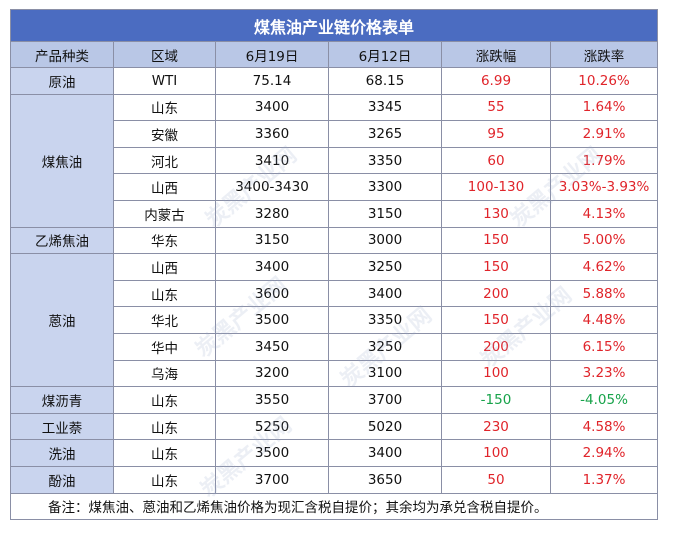 Image resolution: width=679 pixels, height=536 pixels. I want to click on change-cell: 200, so click(496, 293).